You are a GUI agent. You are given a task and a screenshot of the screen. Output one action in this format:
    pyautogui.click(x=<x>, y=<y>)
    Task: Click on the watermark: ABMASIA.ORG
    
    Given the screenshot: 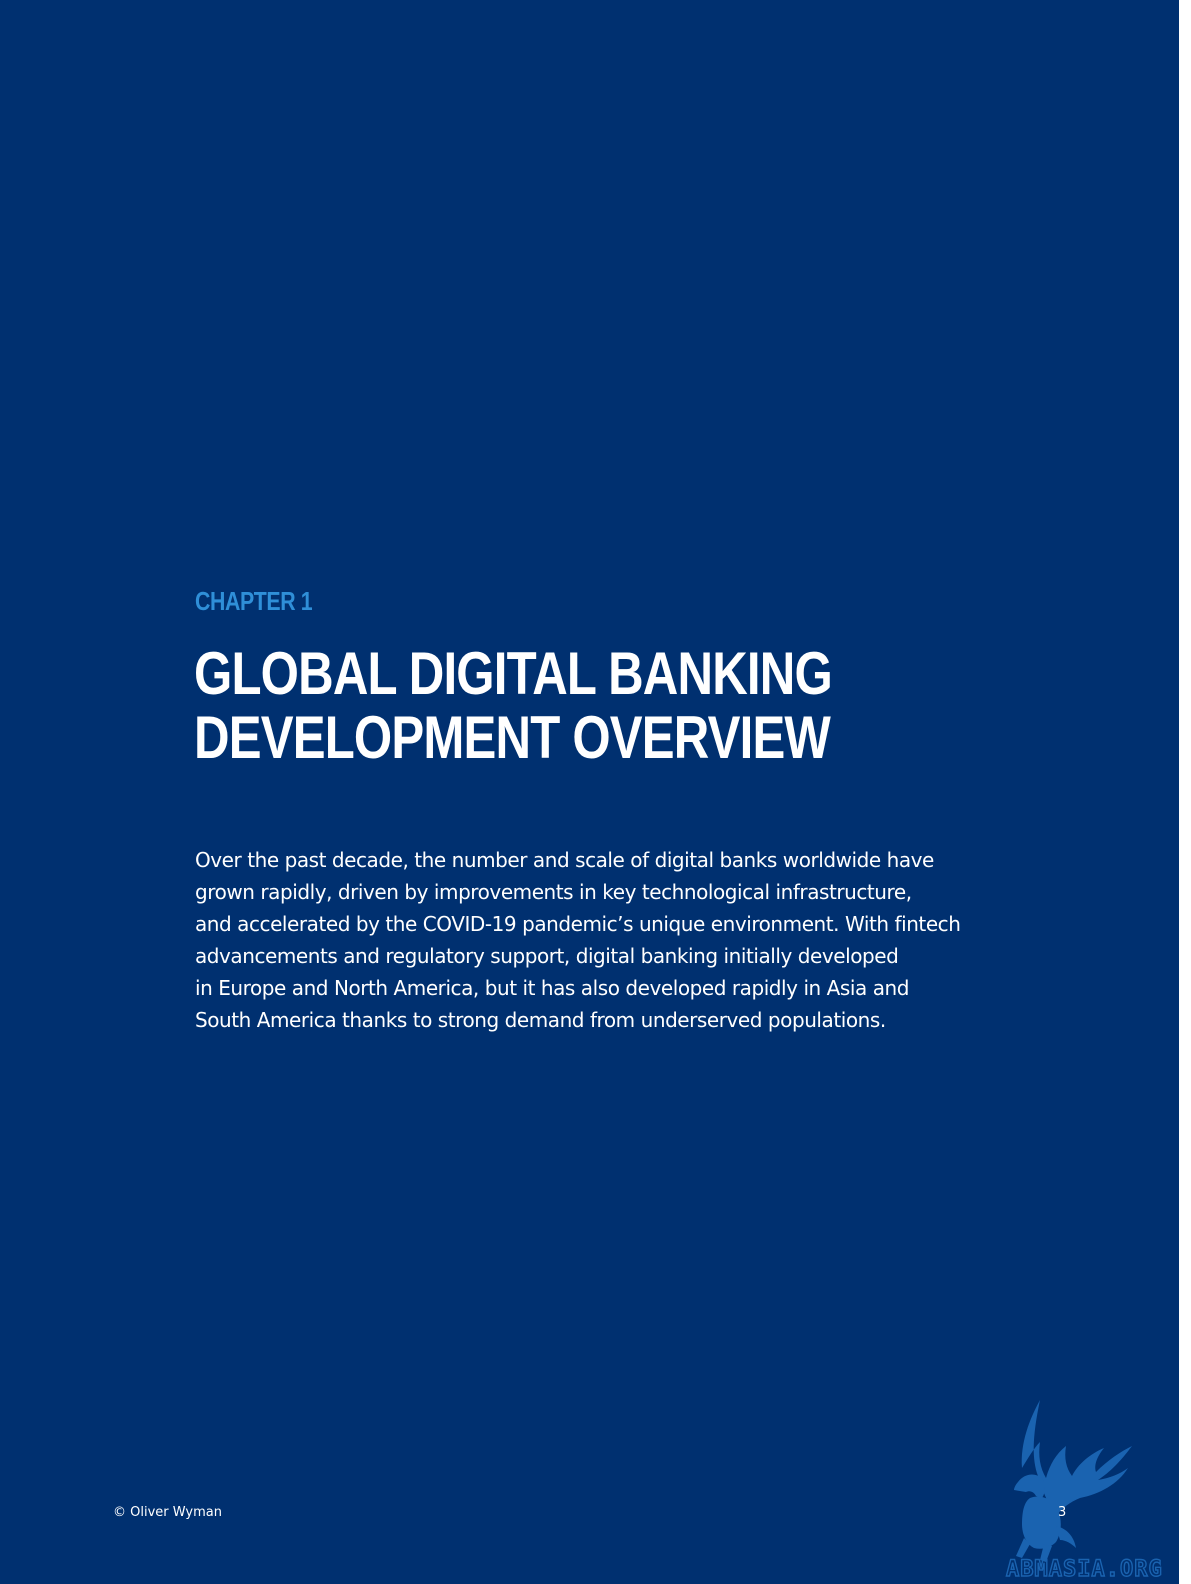 What is the action you would take?
    pyautogui.click(x=1089, y=1491)
    